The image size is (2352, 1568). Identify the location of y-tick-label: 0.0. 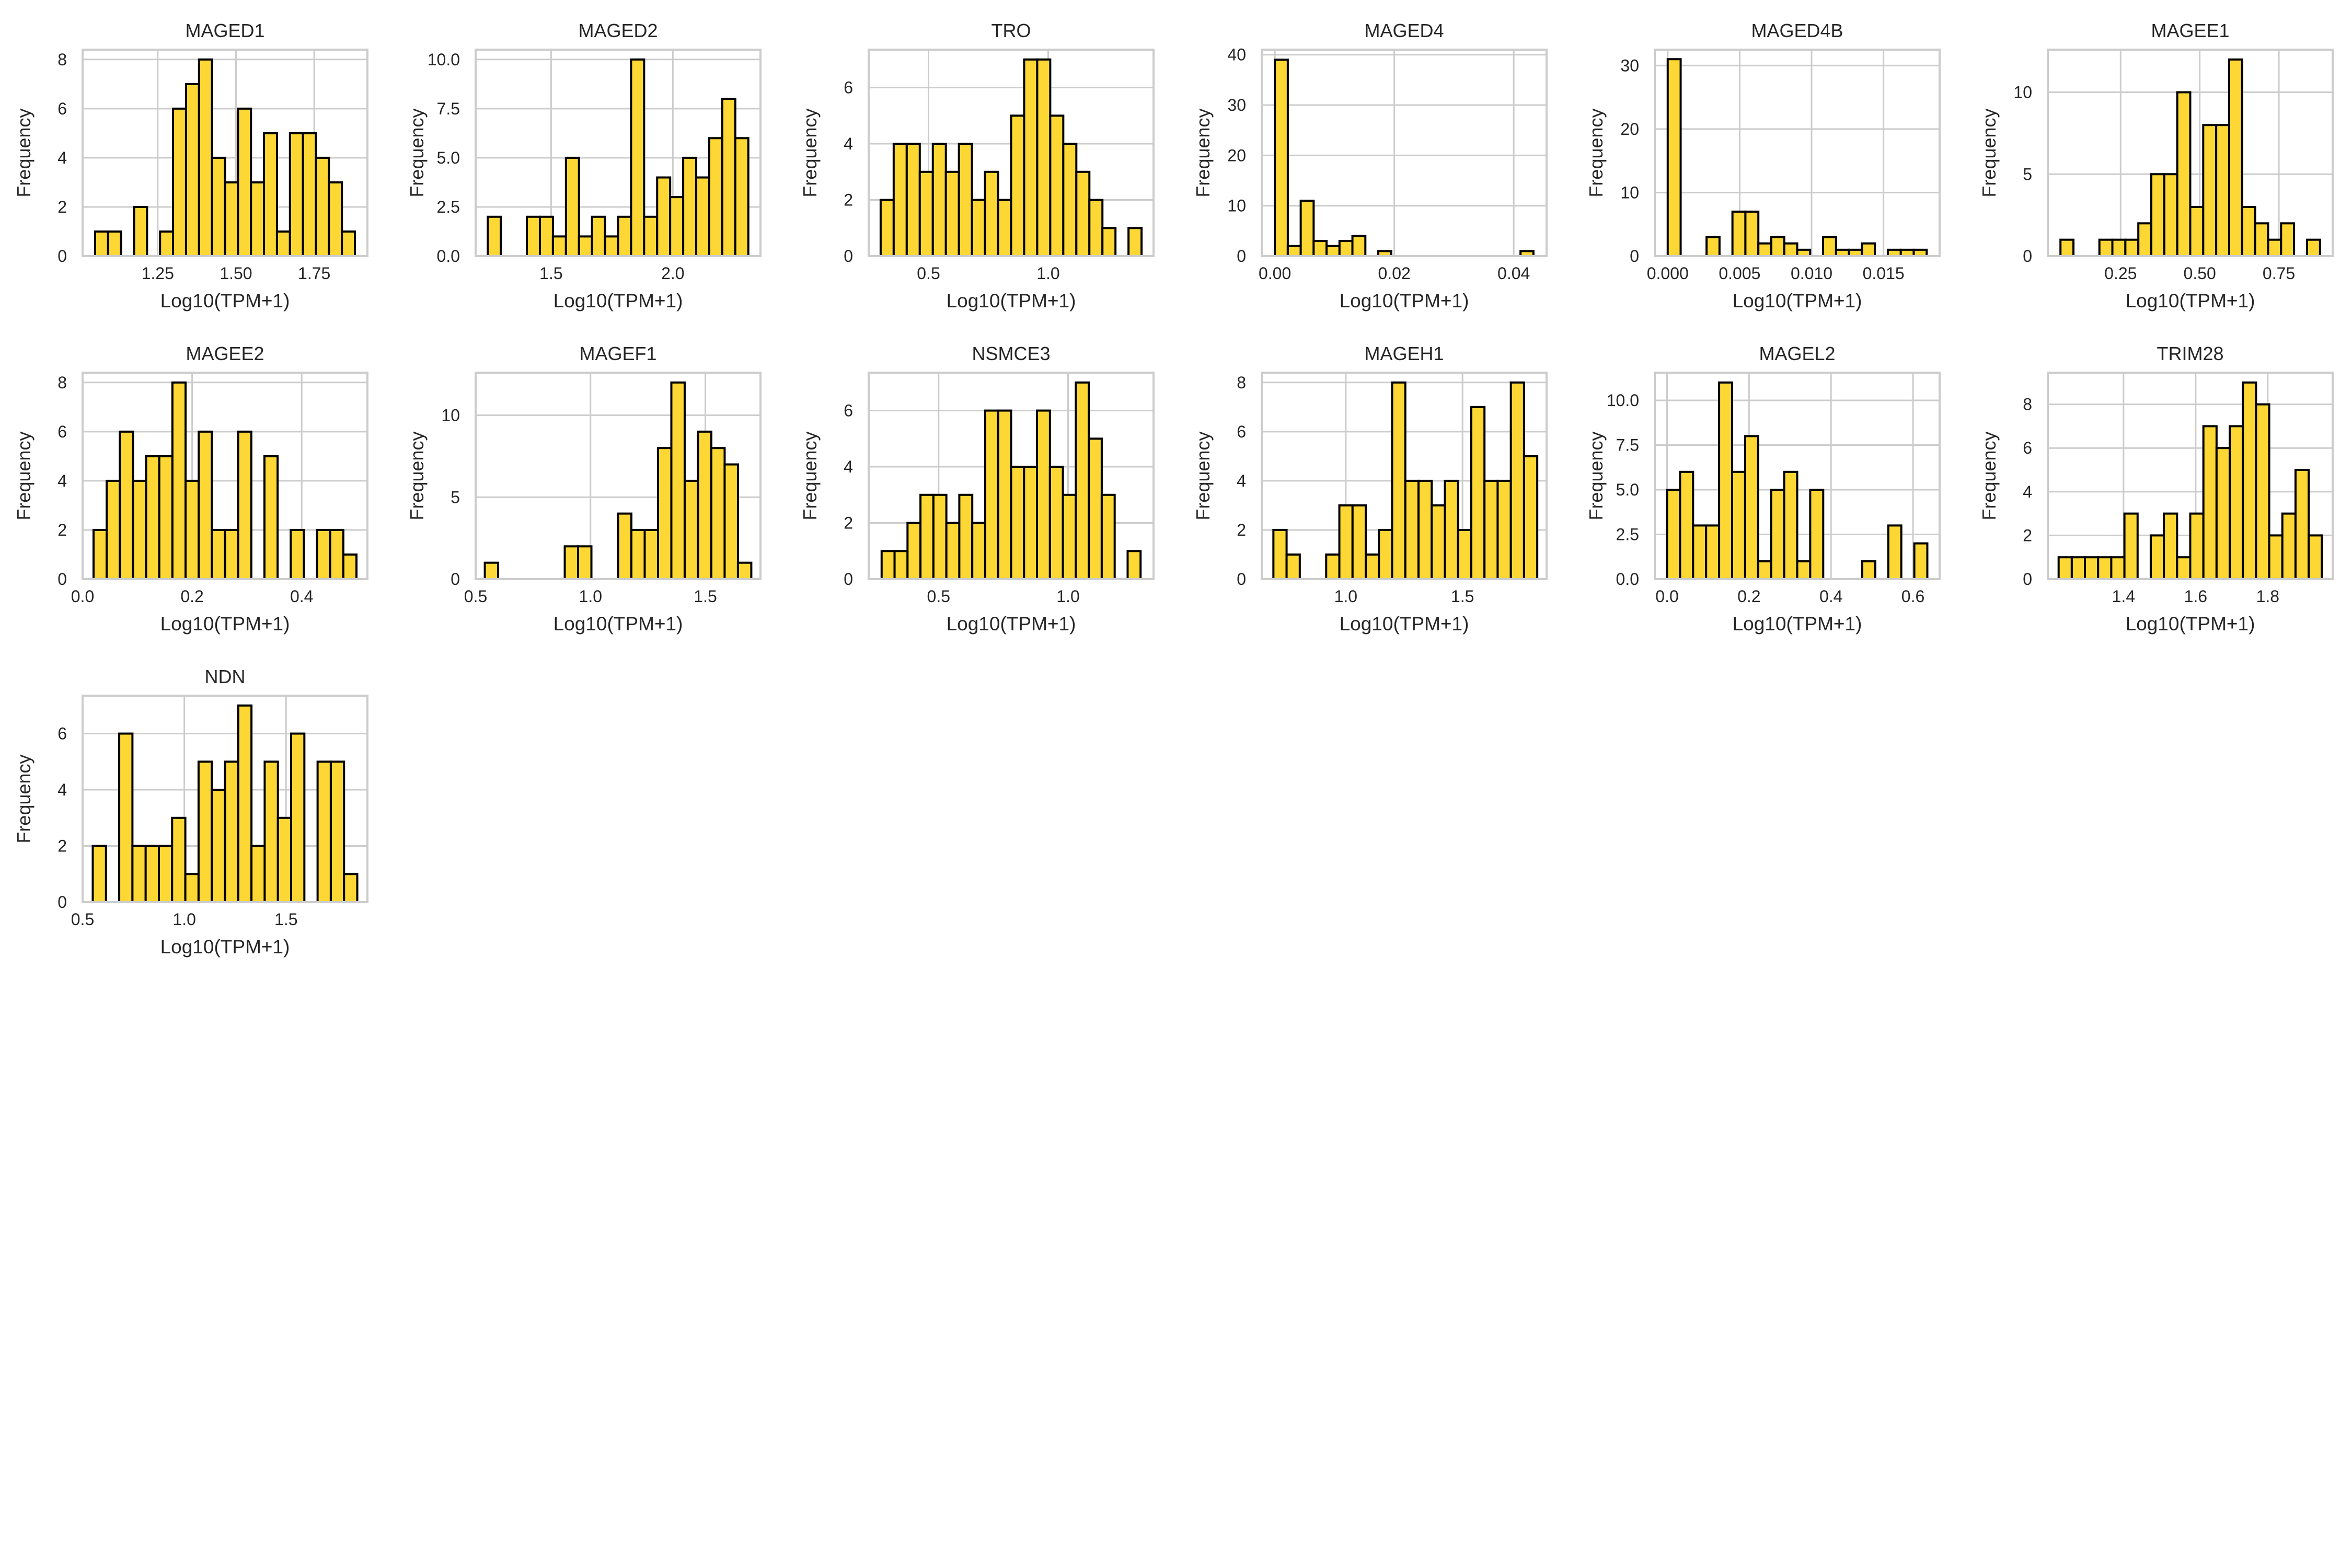
(1627, 579).